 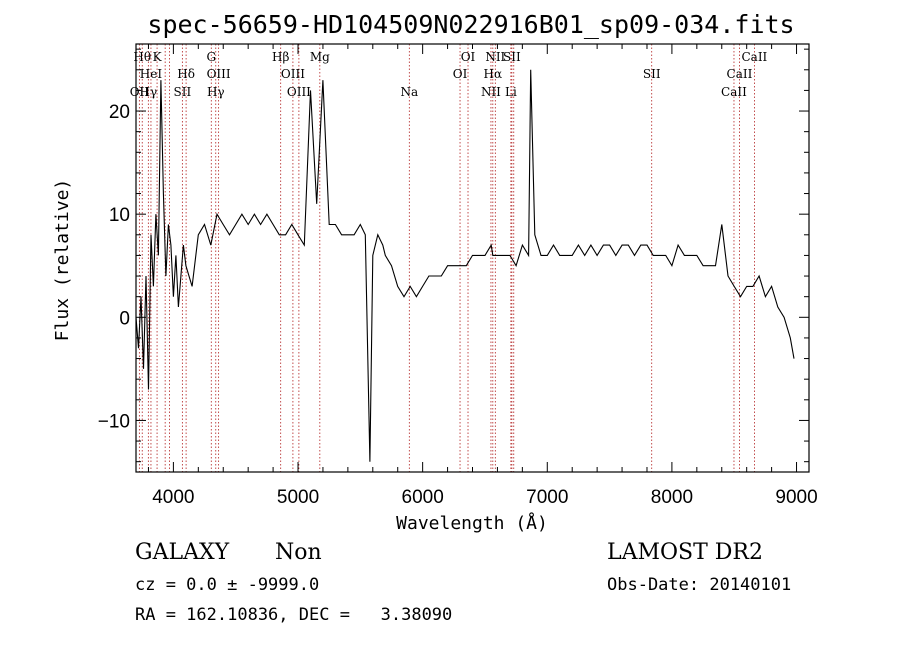 I want to click on coordinates: RA = 162.10836, DEC = 3.38090, so click(x=293, y=615).